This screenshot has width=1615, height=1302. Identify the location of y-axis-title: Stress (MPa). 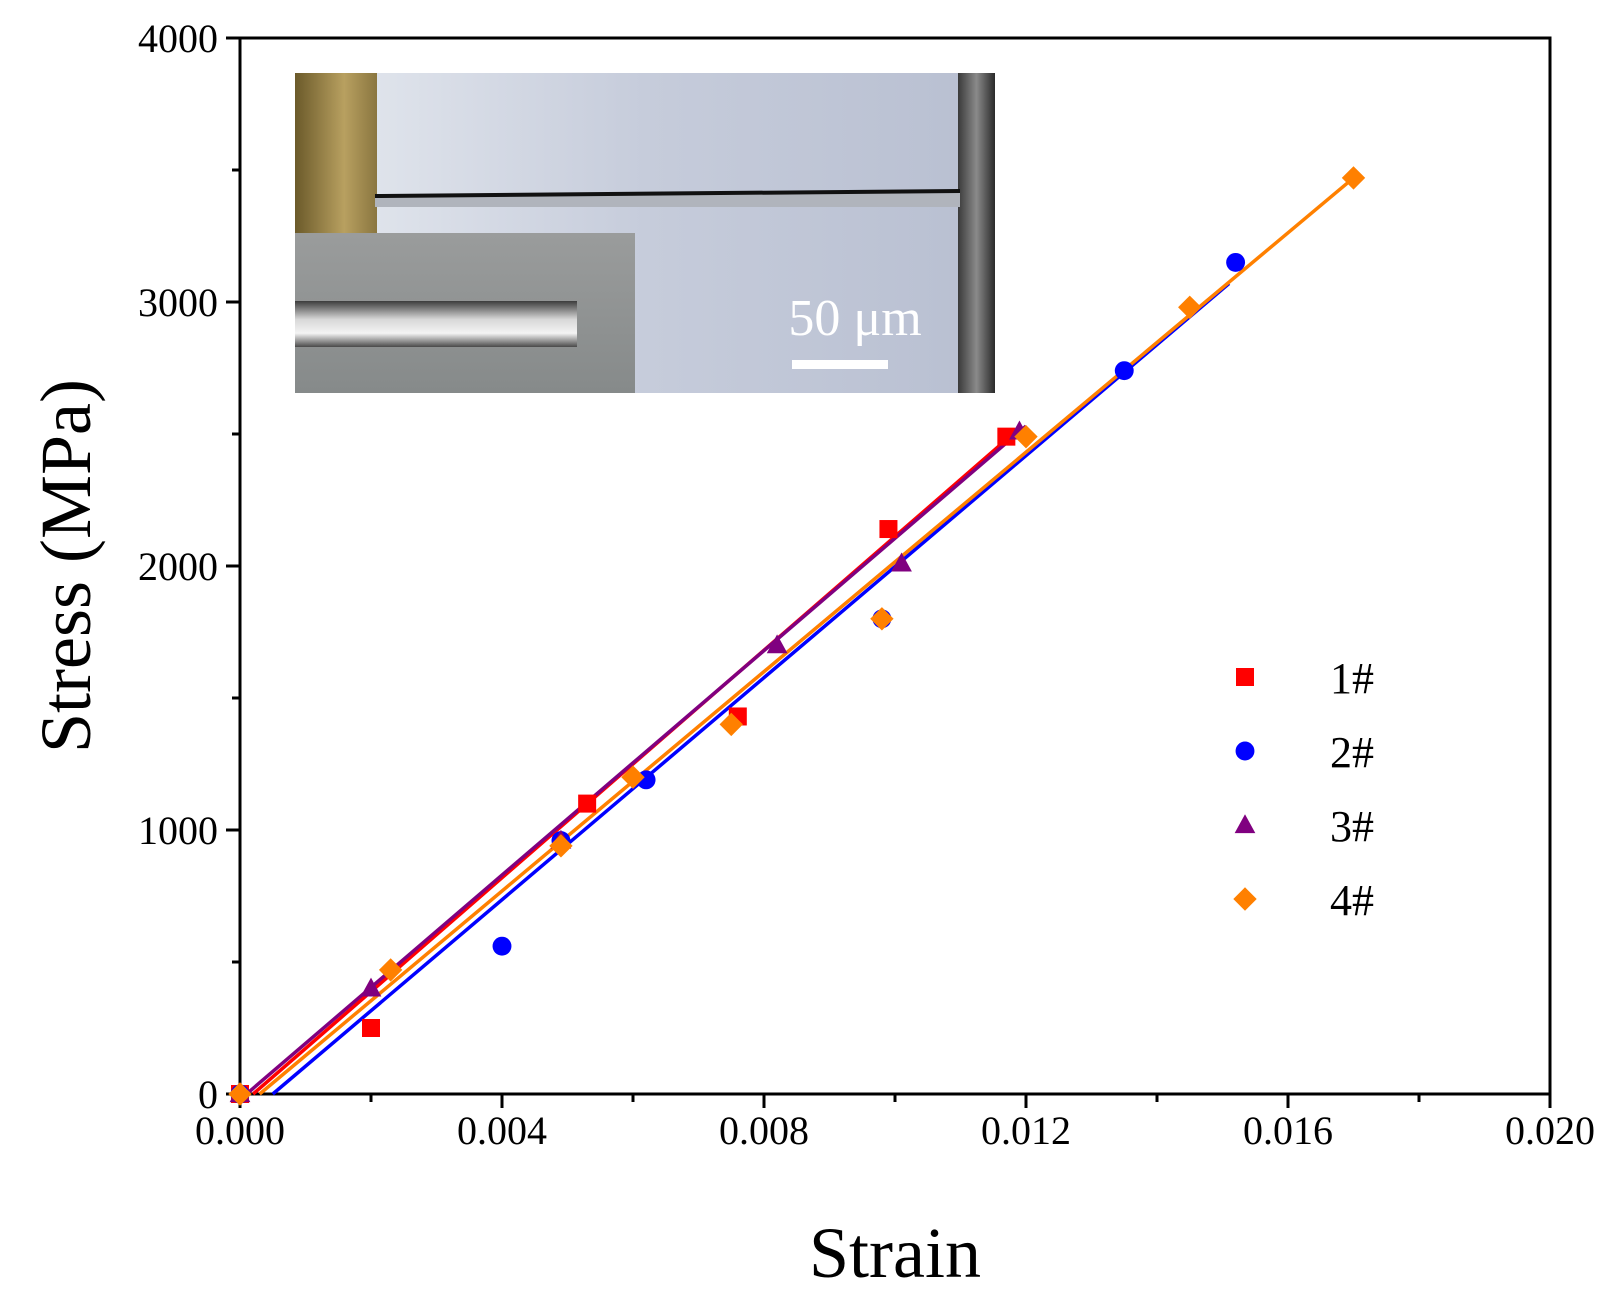
(66, 566).